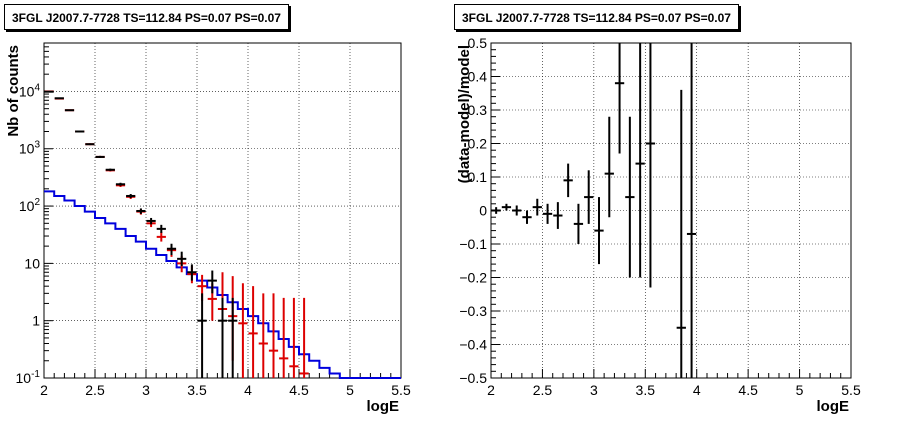 The width and height of the screenshot is (898, 421). I want to click on y-tick-label: 0.5, so click(478, 43).